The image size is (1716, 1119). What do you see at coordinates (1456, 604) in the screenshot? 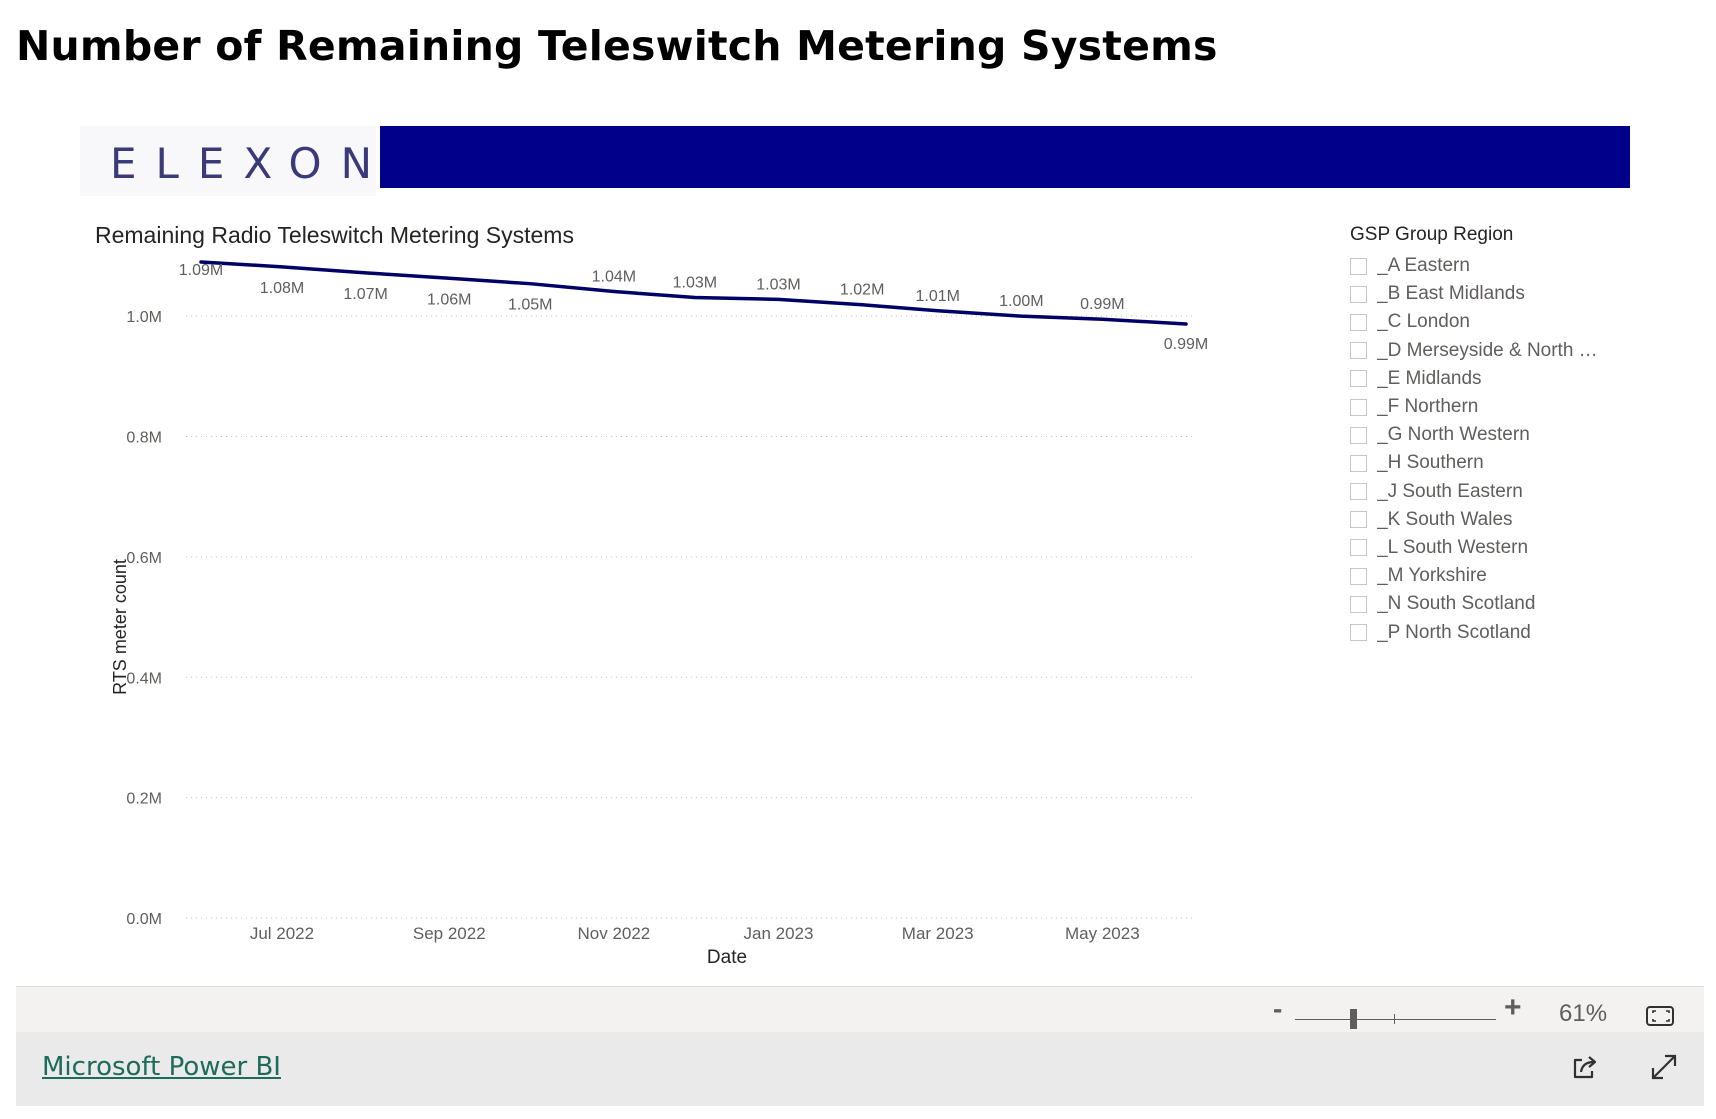
I see `slicer-item-label: _N South Scotland` at bounding box center [1456, 604].